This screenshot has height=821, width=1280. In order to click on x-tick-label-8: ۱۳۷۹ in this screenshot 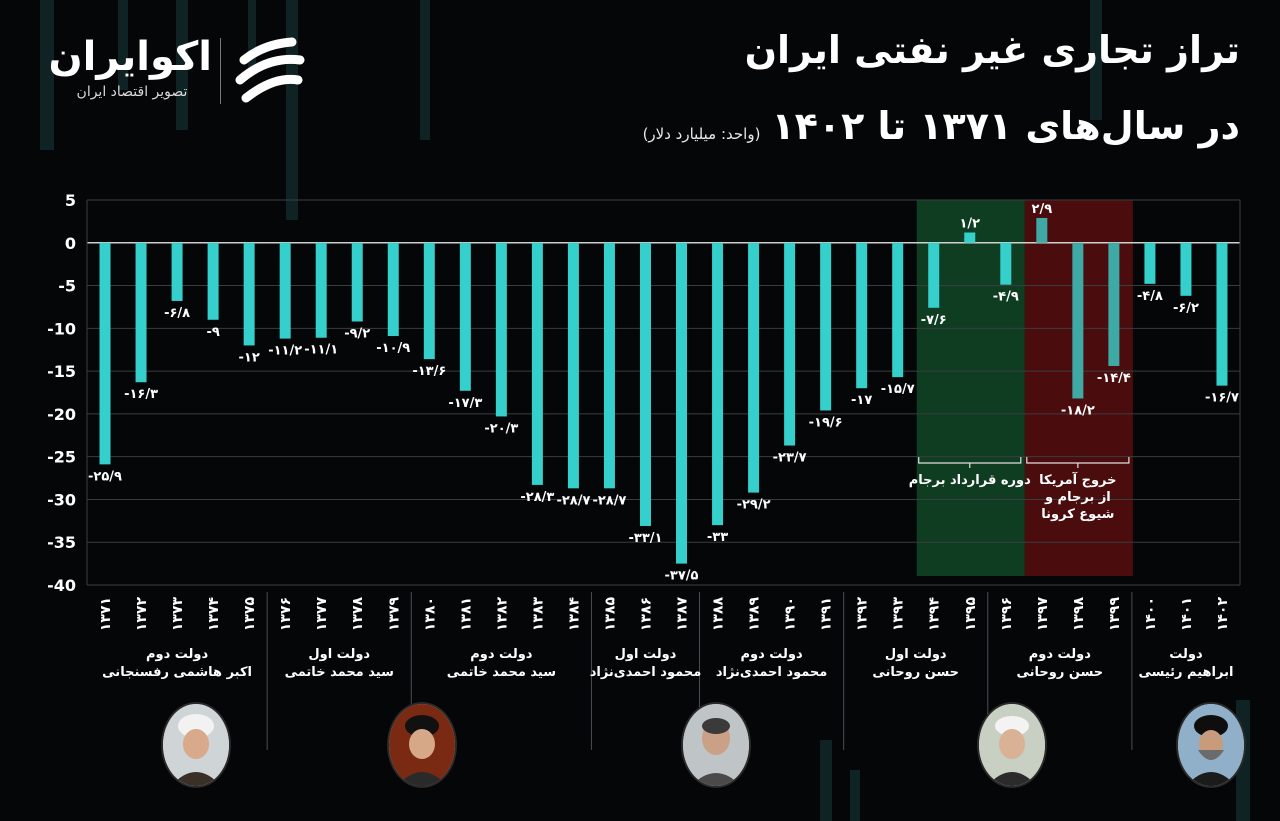, I will do `click(394, 614)`.